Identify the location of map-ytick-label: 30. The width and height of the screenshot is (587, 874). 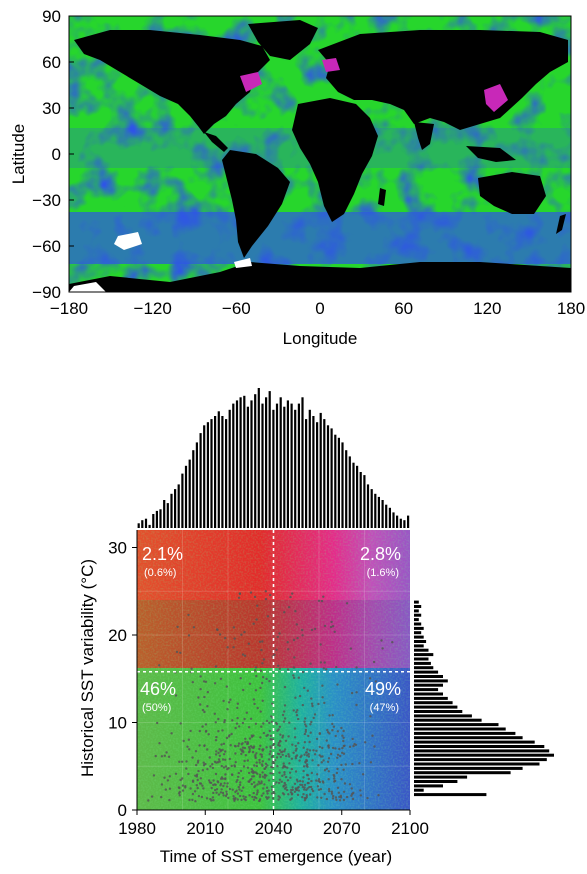
(51, 108).